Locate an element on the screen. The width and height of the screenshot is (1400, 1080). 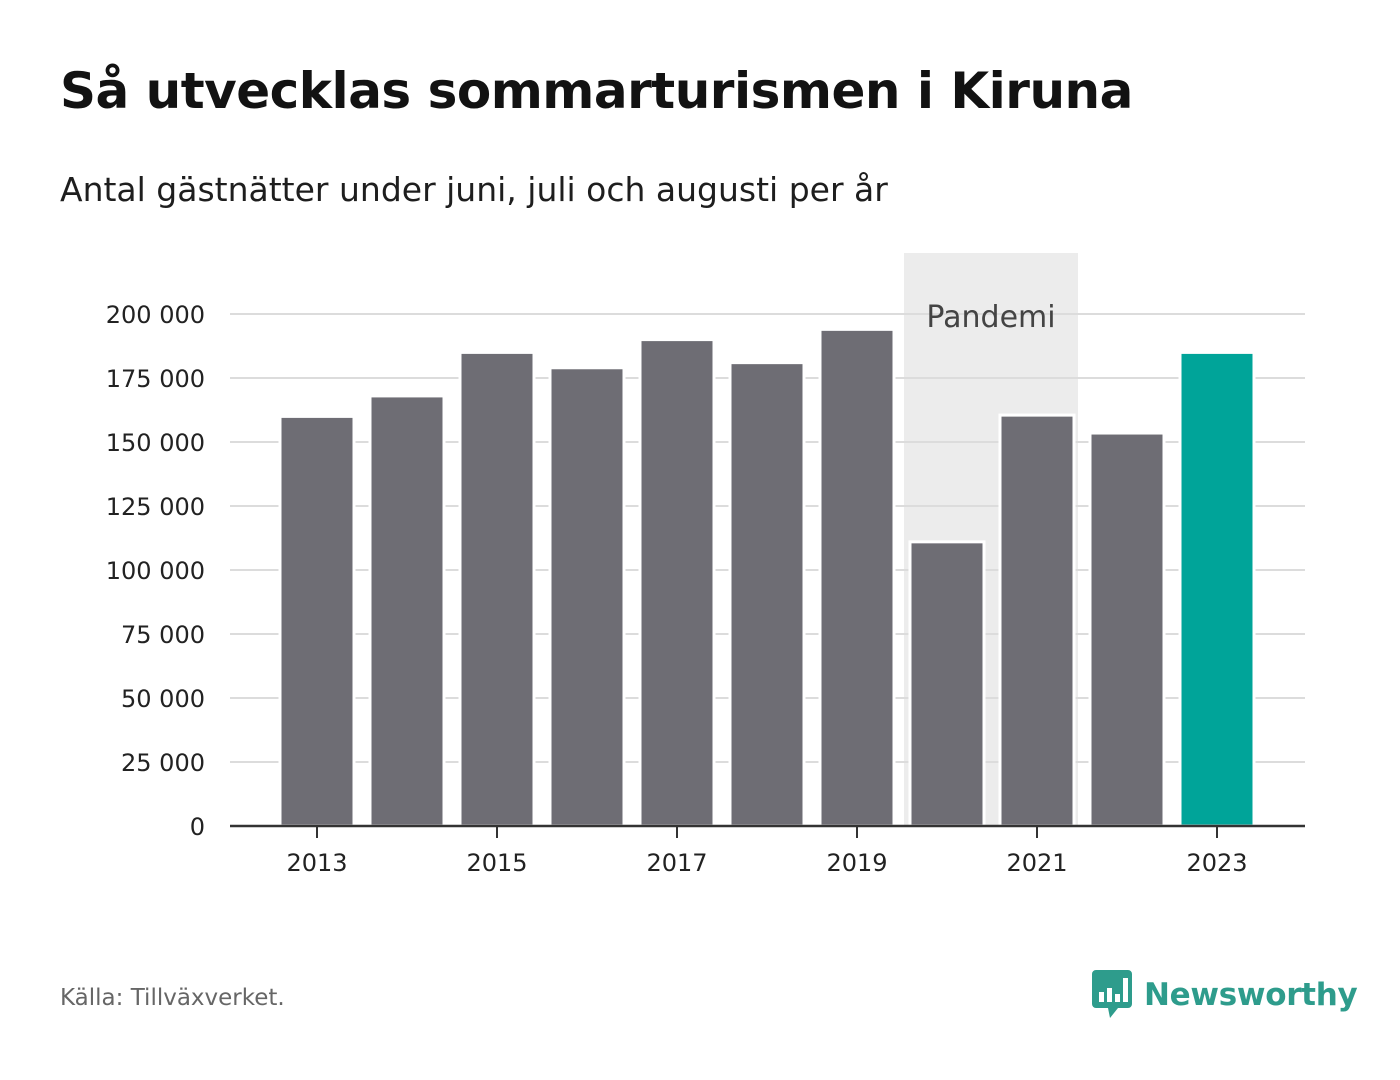
x-tick-label: 2019 is located at coordinates (856, 863).